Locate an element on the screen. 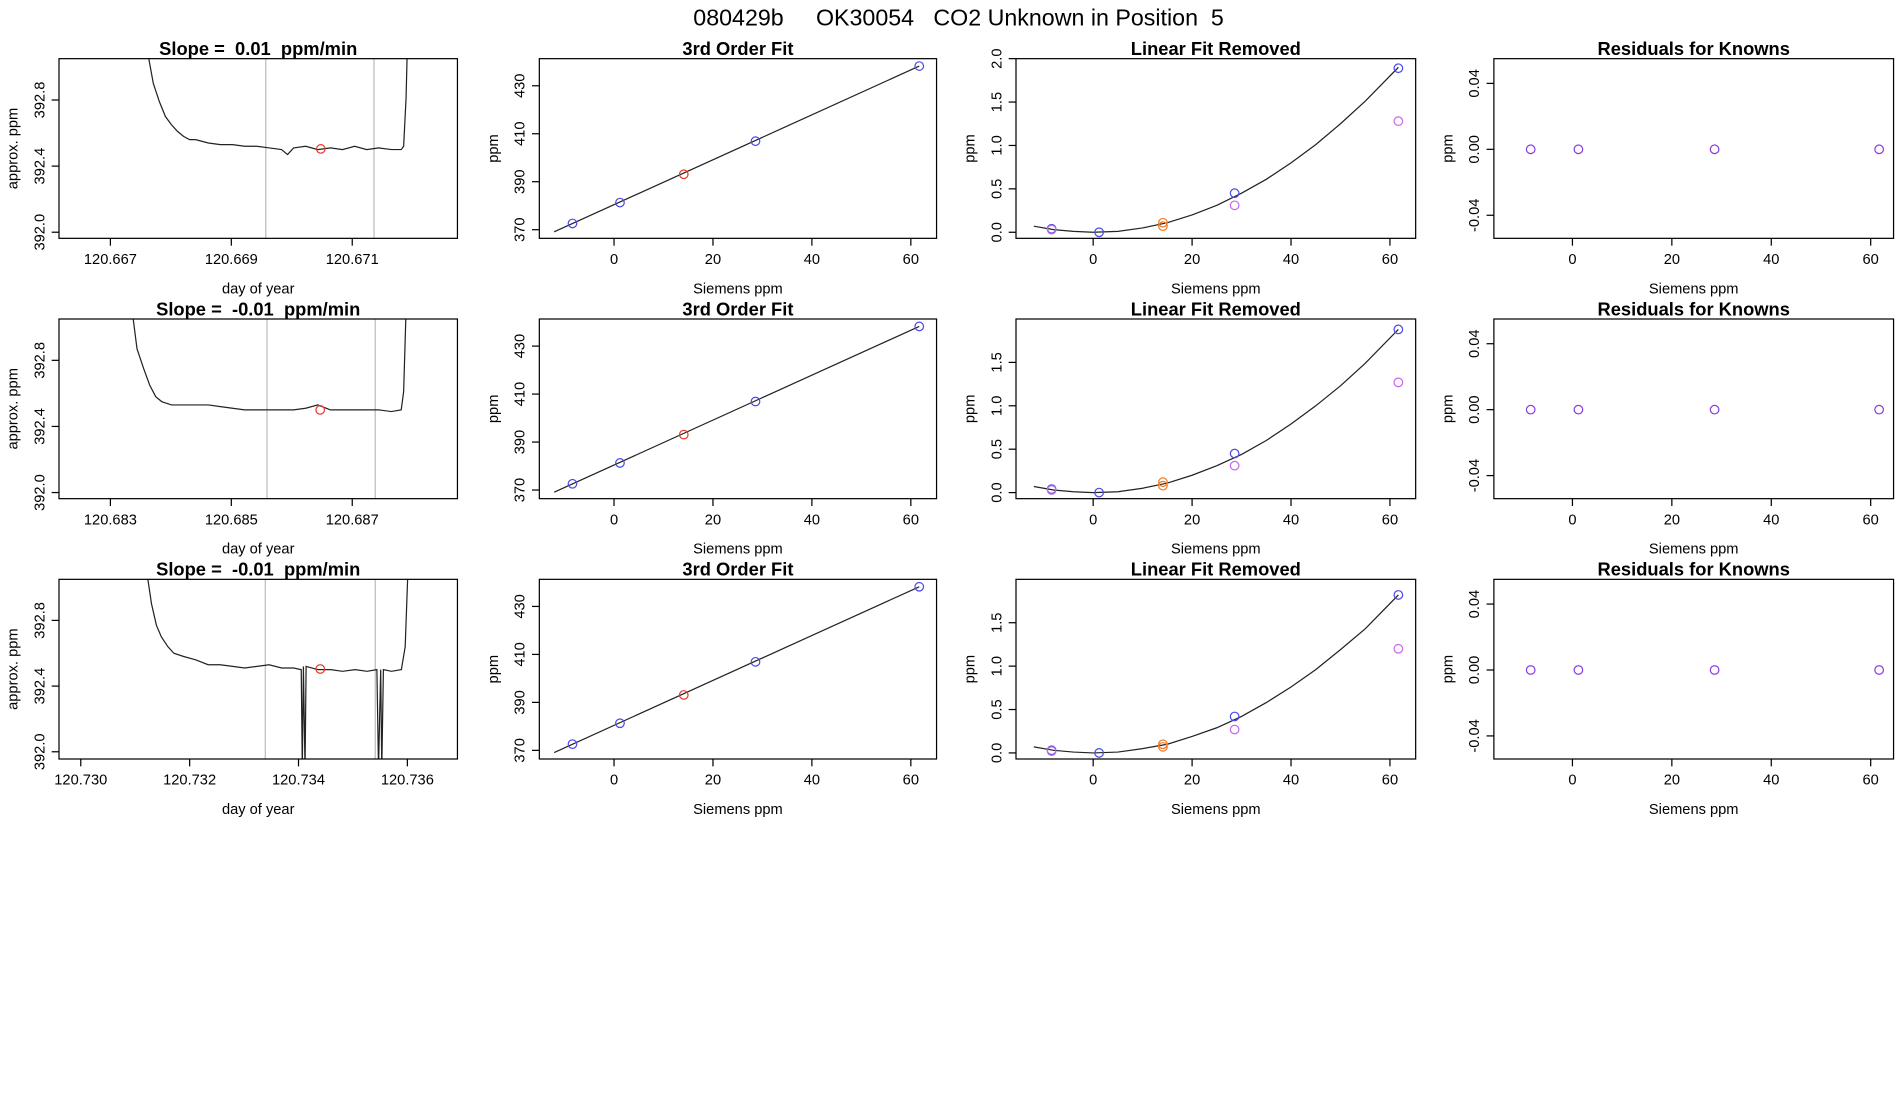  y-tick-label: 392.8 is located at coordinates (40, 620).